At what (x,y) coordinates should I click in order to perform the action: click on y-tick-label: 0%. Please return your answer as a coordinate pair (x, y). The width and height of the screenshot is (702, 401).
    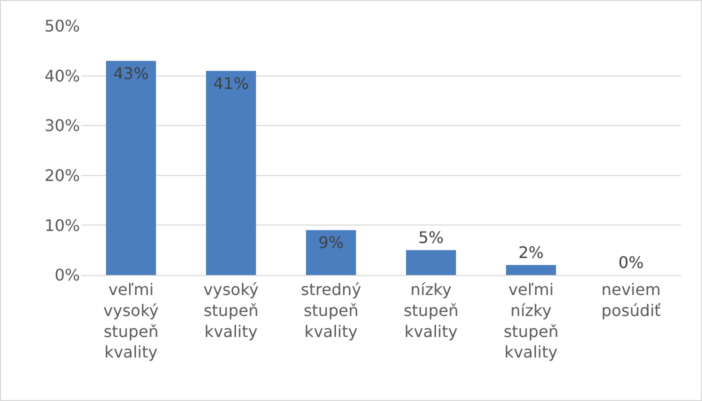
    Looking at the image, I should click on (67, 275).